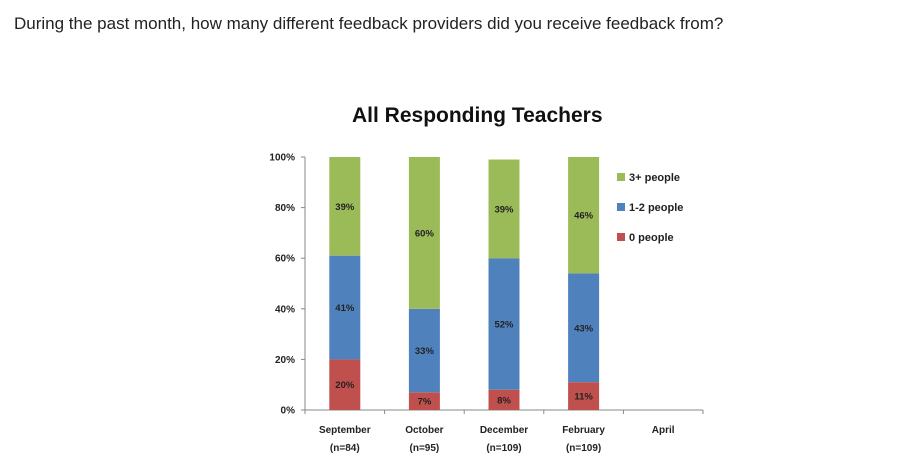 This screenshot has width=899, height=462. Describe the element at coordinates (651, 238) in the screenshot. I see `legend-label: 0 people` at that location.